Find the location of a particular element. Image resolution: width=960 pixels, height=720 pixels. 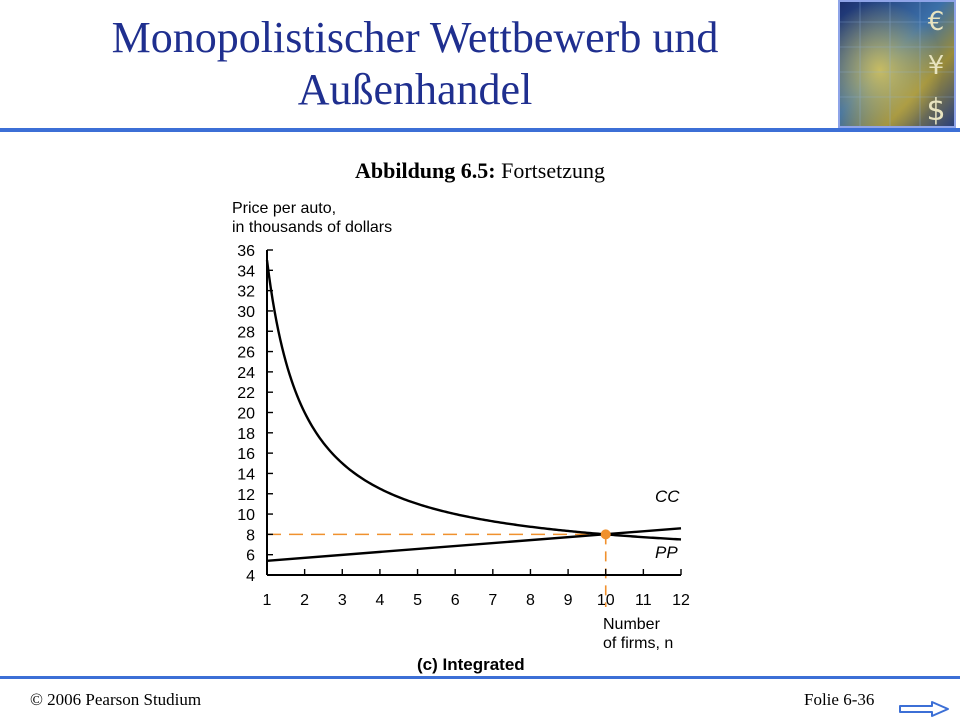

x-tick-label: 1 is located at coordinates (267, 600).